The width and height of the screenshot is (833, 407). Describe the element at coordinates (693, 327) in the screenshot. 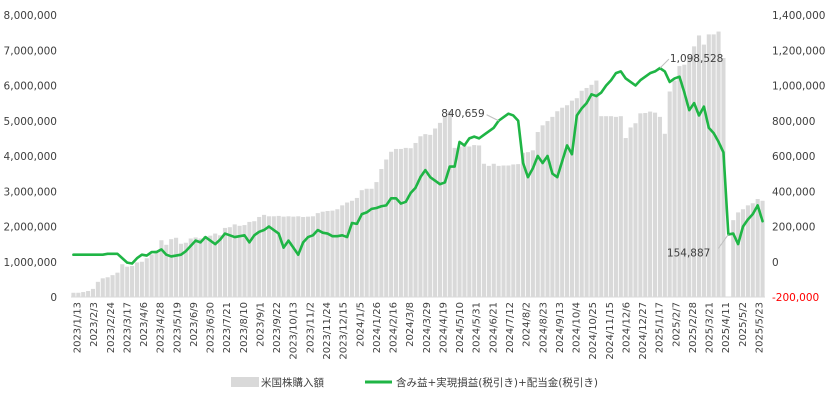

I see `x-tick-label: 2025/2/28` at that location.